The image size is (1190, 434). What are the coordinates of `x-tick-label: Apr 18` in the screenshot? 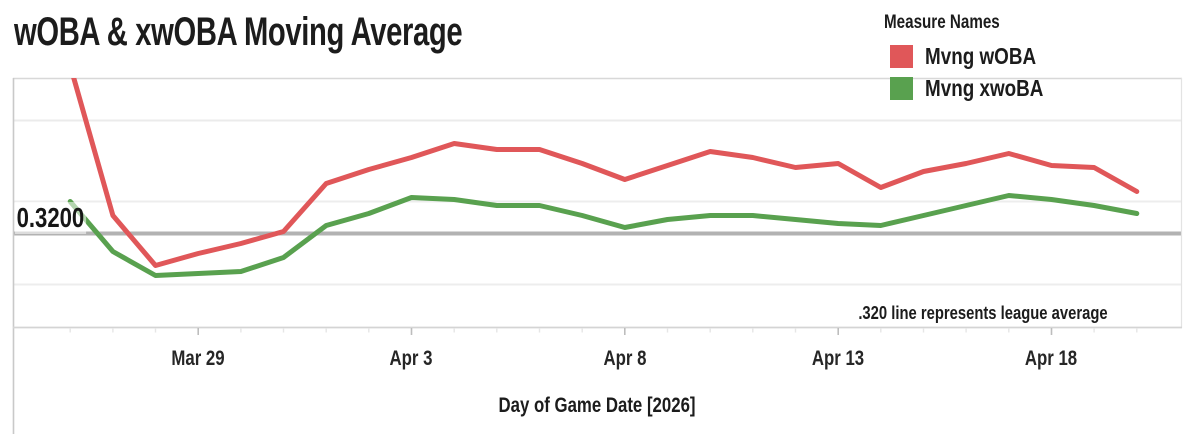 It's located at (1051, 358).